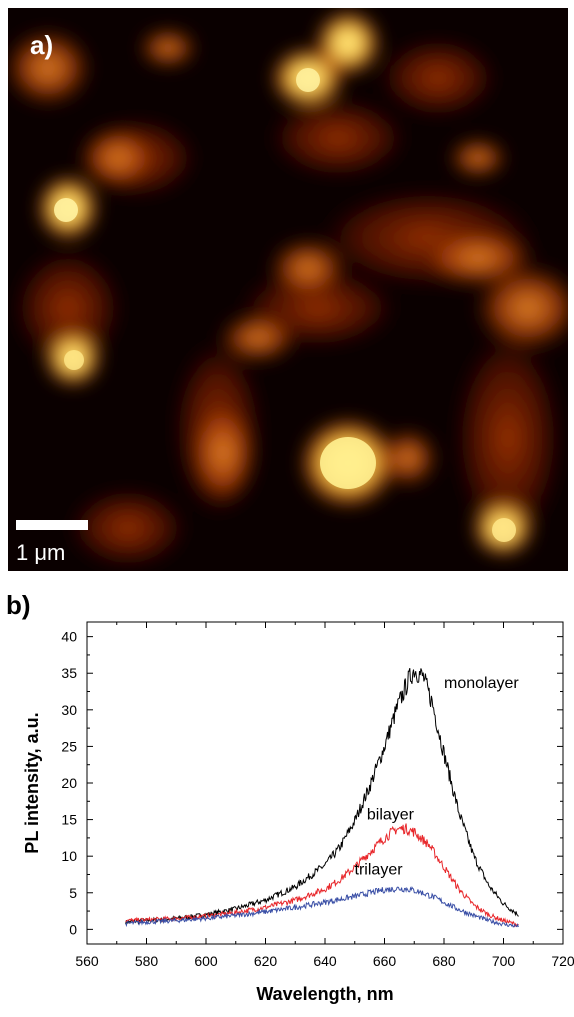 This screenshot has height=1017, width=574. Describe the element at coordinates (562, 961) in the screenshot. I see `x-tick-label: 720` at that location.